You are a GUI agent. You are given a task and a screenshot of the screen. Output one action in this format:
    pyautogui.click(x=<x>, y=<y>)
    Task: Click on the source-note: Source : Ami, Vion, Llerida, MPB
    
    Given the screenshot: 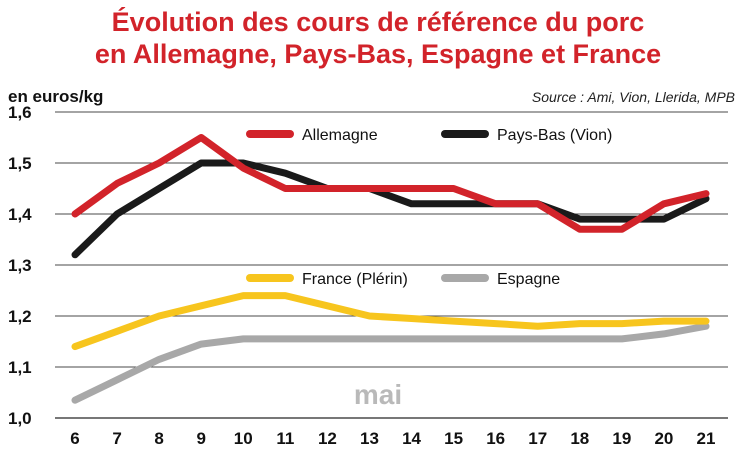 What is the action you would take?
    pyautogui.click(x=633, y=97)
    